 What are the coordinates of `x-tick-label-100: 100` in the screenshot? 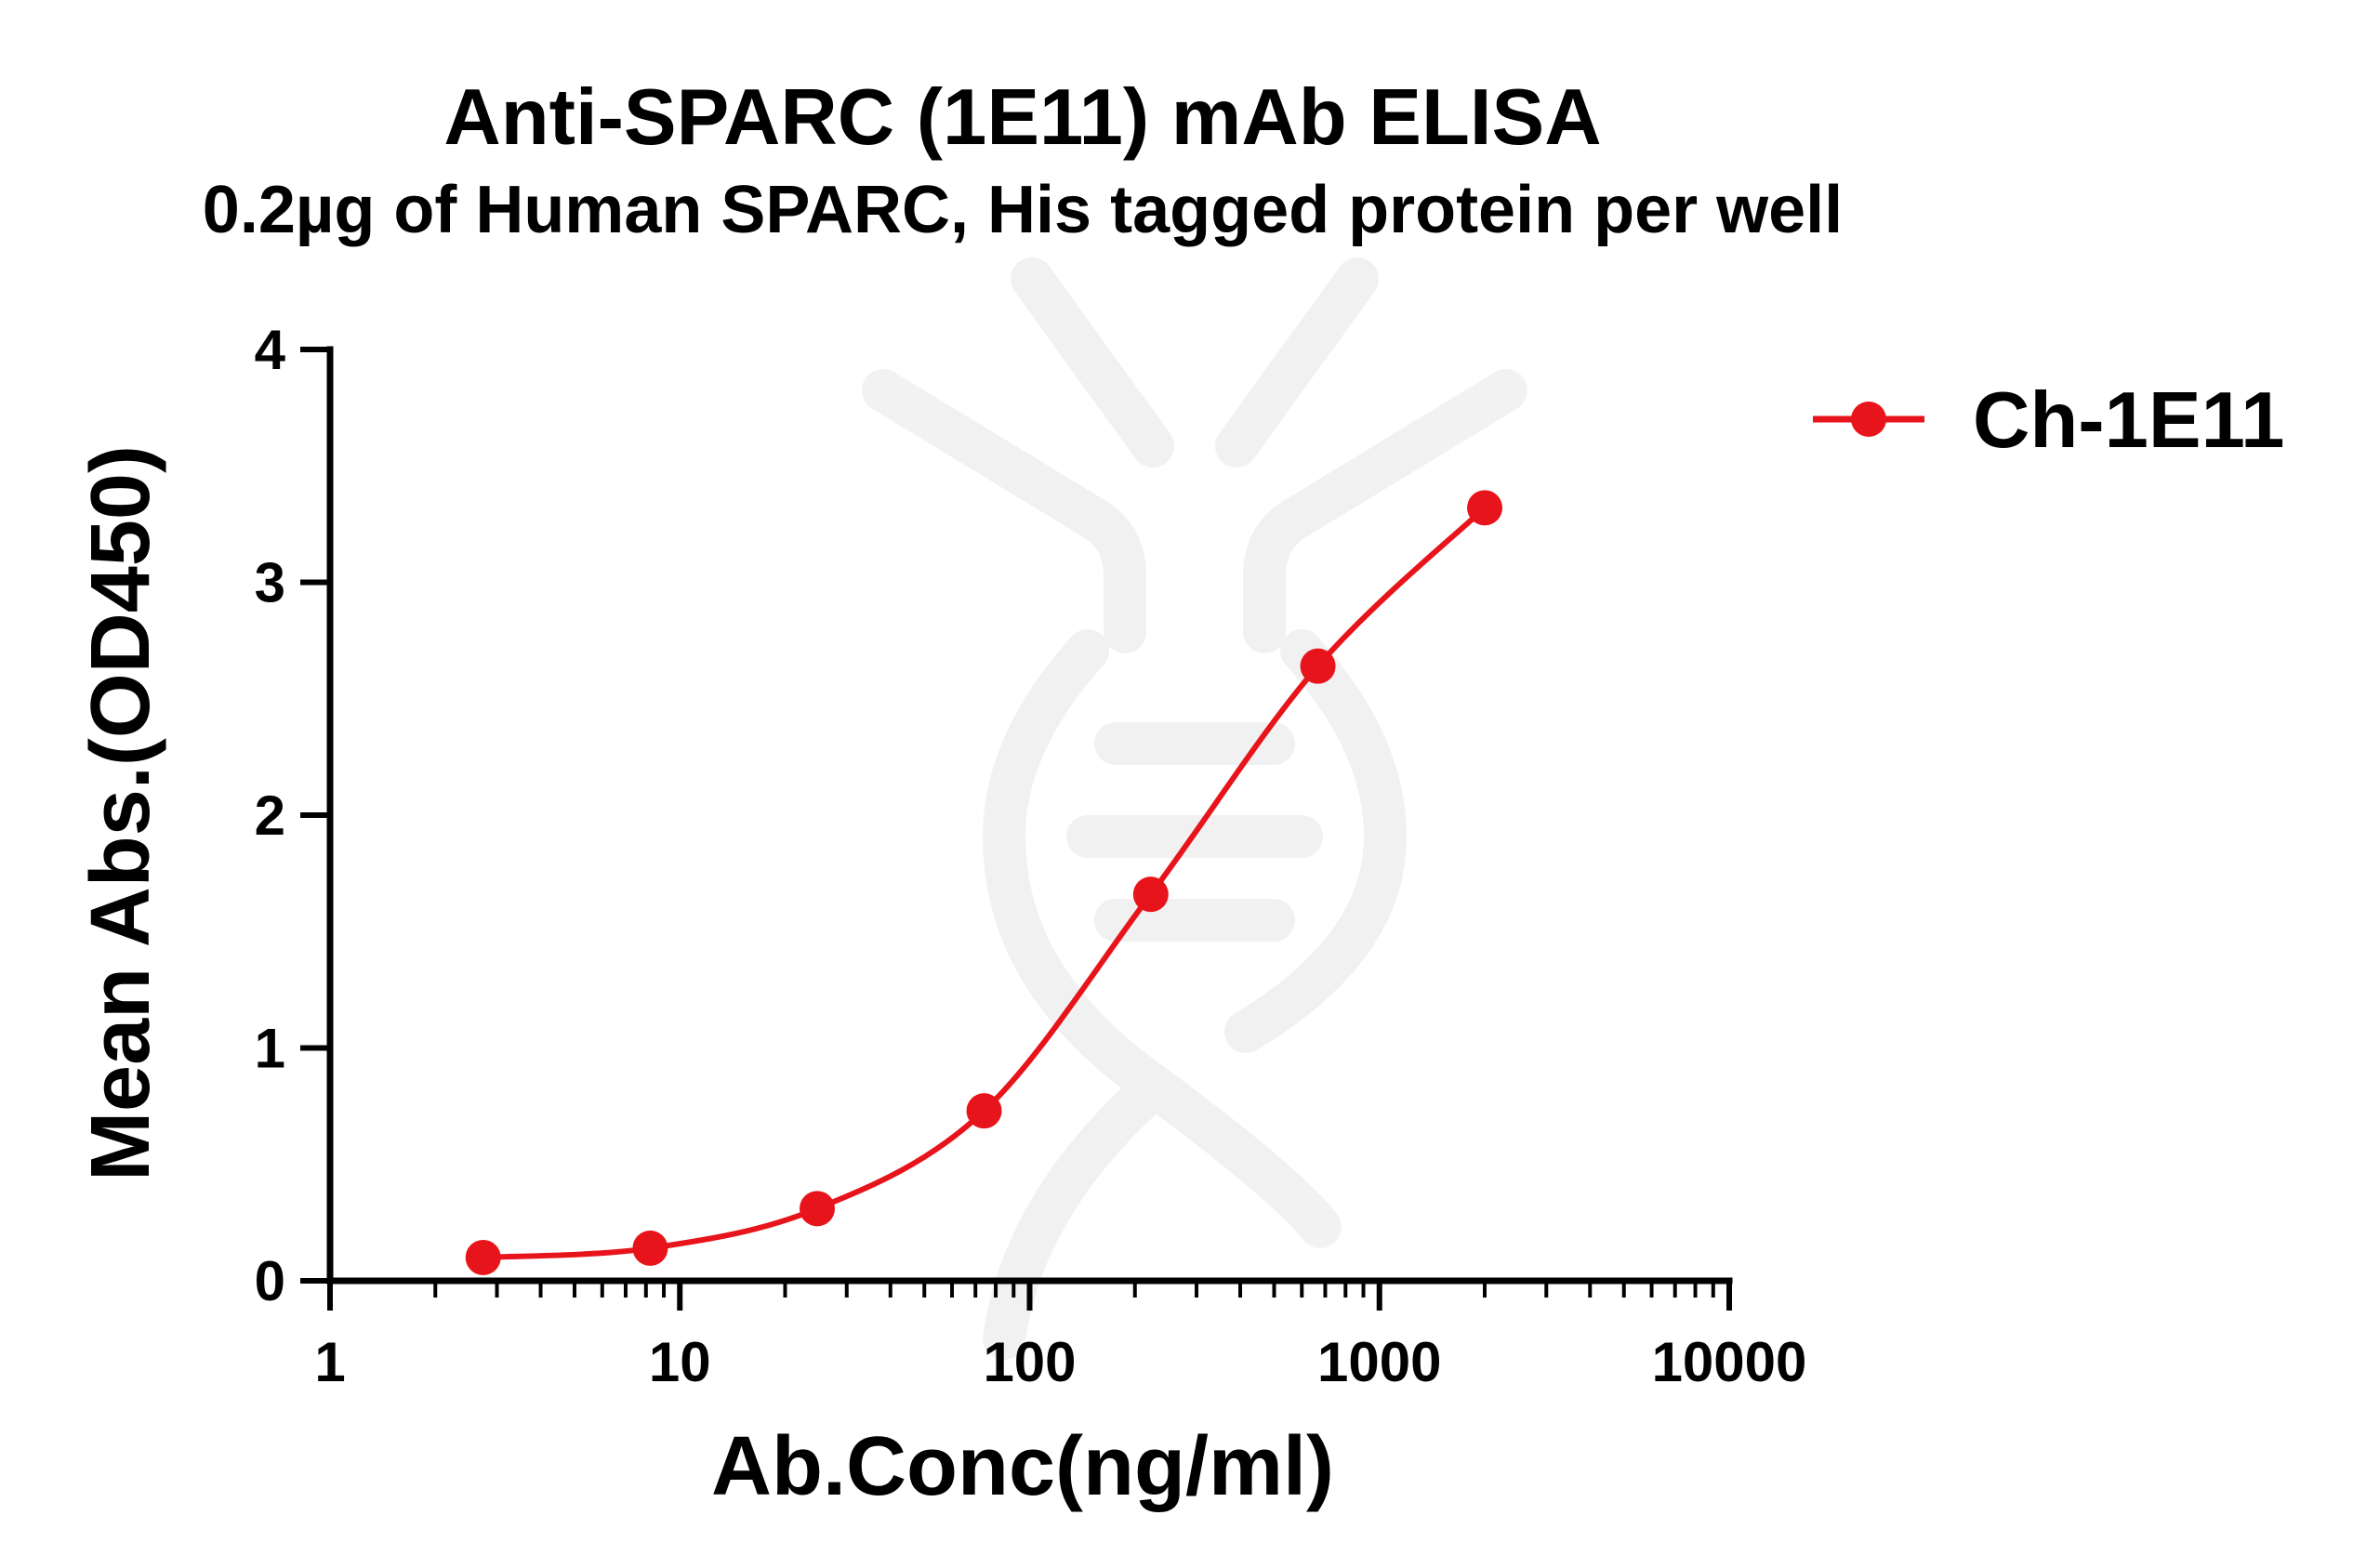 It's located at (1029, 1362).